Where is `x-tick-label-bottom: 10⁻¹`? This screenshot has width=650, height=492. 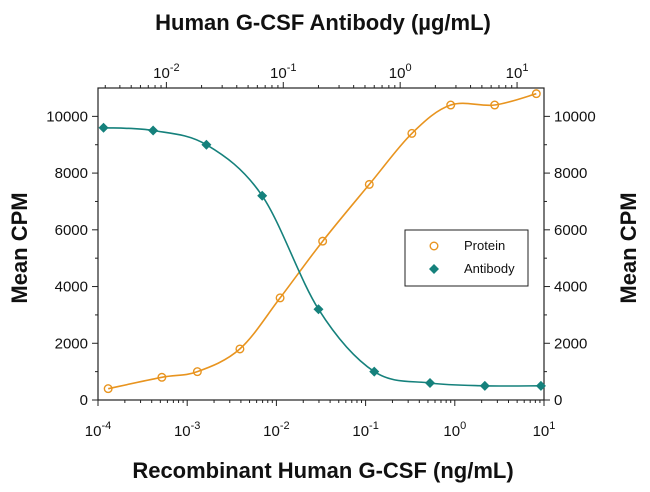
x-tick-label-bottom: 10⁻¹ is located at coordinates (365, 430).